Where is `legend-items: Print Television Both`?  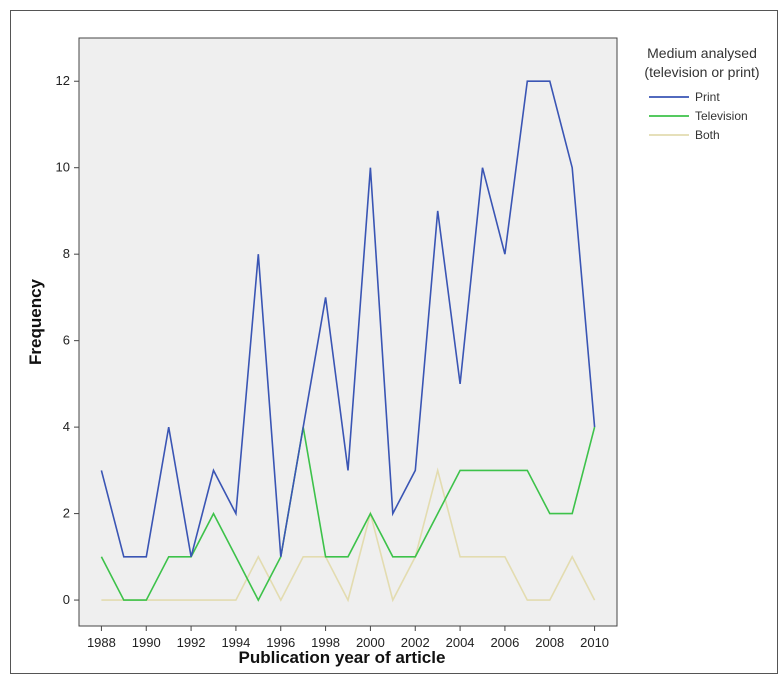 legend-items: Print Television Both is located at coordinates (698, 116).